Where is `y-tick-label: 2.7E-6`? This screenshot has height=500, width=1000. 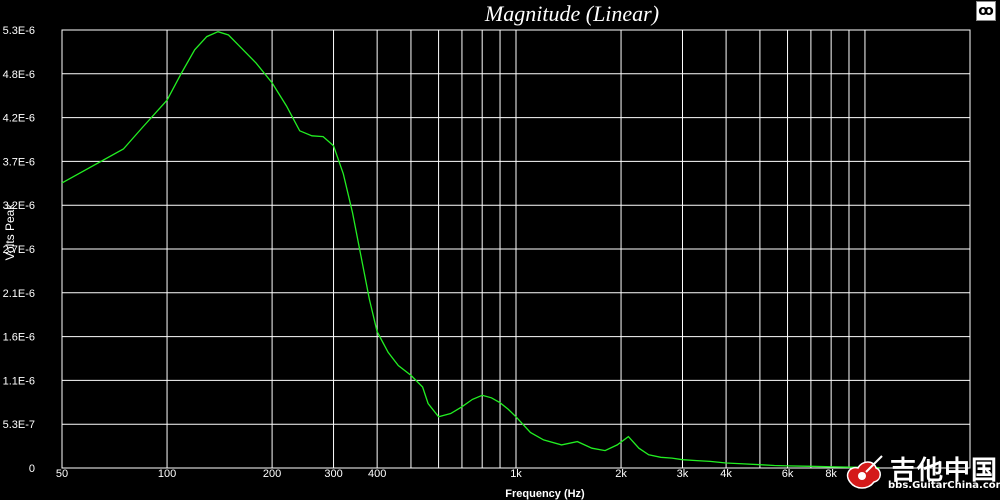
y-tick-label: 2.7E-6 is located at coordinates (19, 250).